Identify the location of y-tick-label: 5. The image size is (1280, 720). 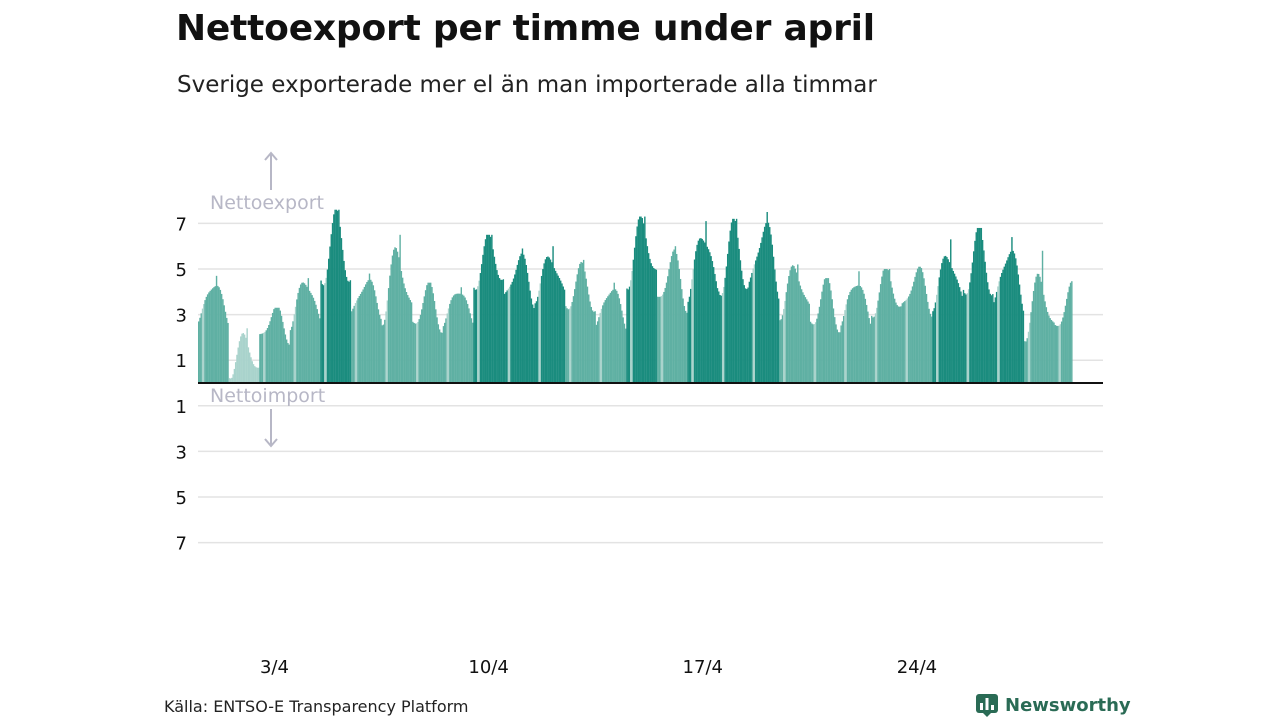
(181, 270).